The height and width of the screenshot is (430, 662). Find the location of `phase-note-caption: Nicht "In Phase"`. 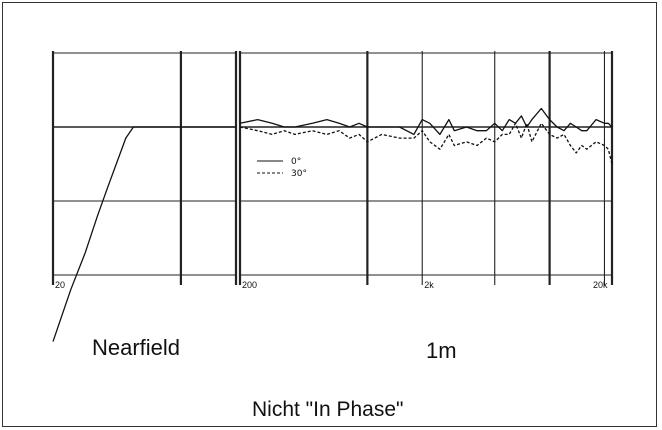

phase-note-caption: Nicht "In Phase" is located at coordinates (328, 409).